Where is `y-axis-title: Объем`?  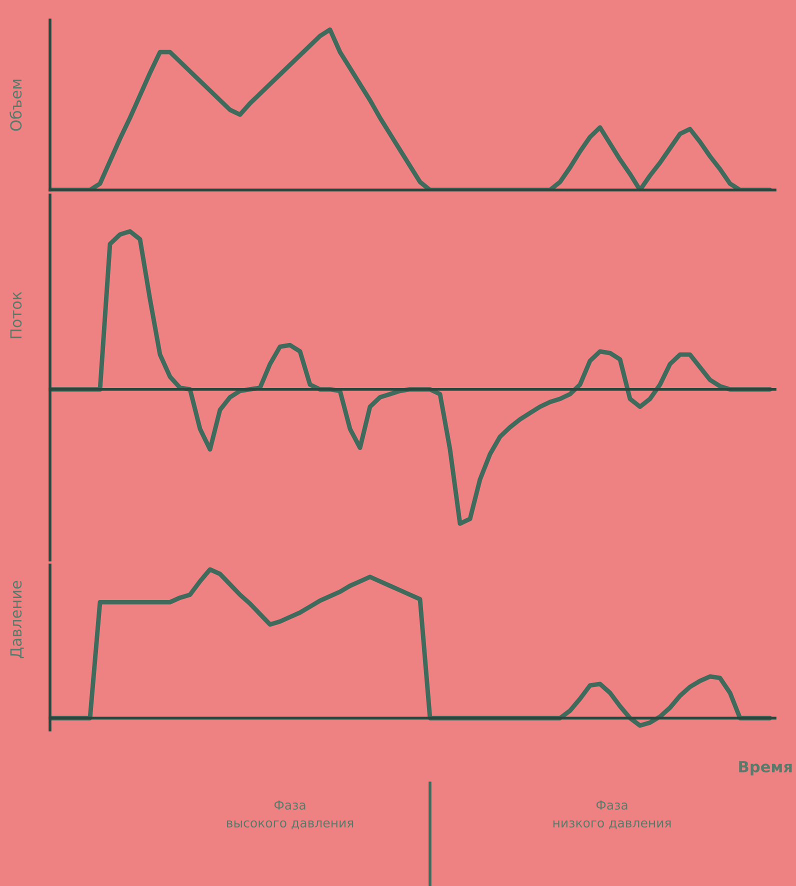
y-axis-title: Объем is located at coordinates (16, 105).